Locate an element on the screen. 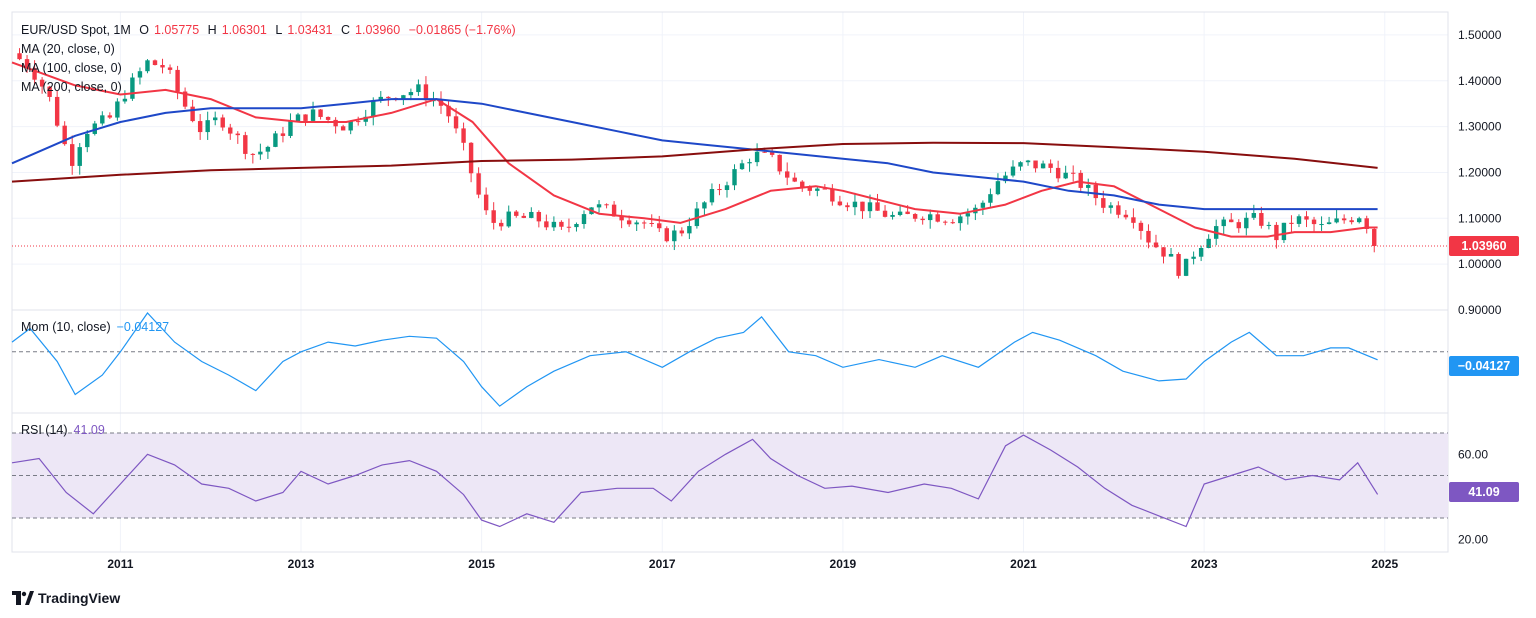  ma-line is located at coordinates (694, 162).